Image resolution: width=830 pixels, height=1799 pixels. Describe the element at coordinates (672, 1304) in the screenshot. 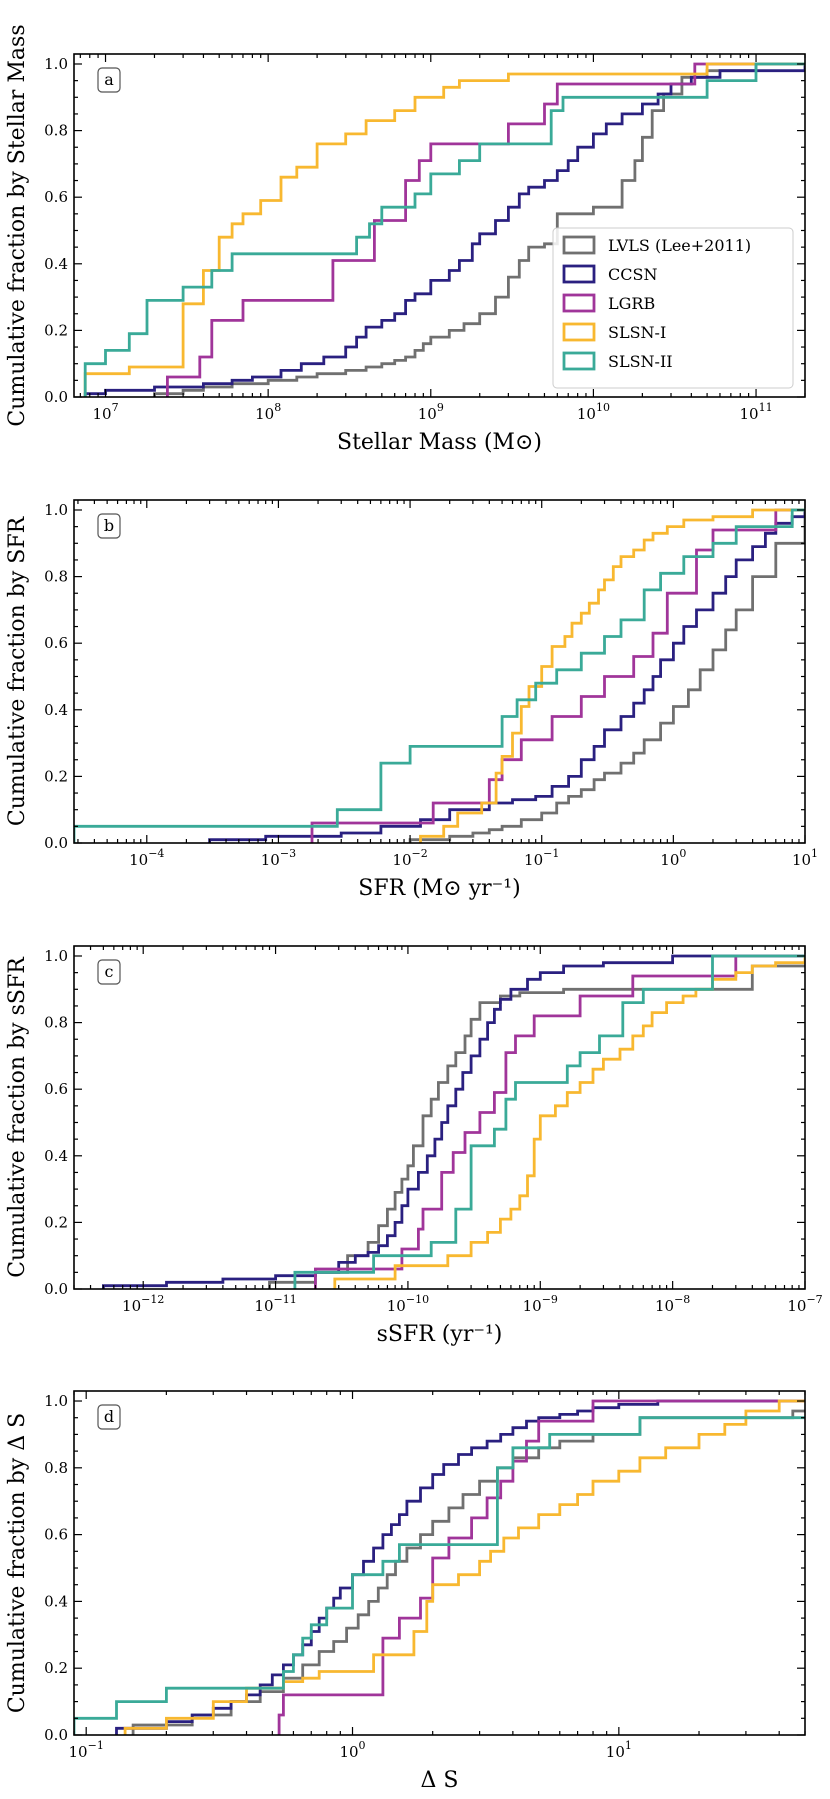

I see `x-tick-label: 10⁻⁸` at that location.